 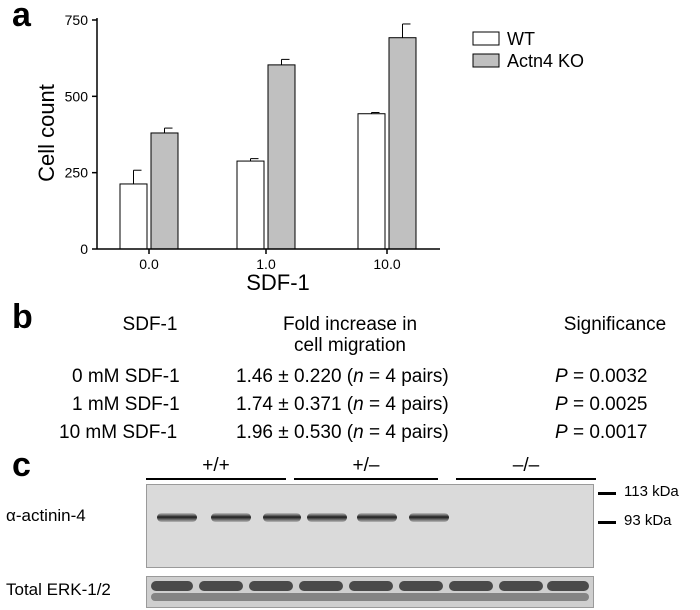 I want to click on dose-cell: 10 mM SDF-1, so click(x=118, y=432).